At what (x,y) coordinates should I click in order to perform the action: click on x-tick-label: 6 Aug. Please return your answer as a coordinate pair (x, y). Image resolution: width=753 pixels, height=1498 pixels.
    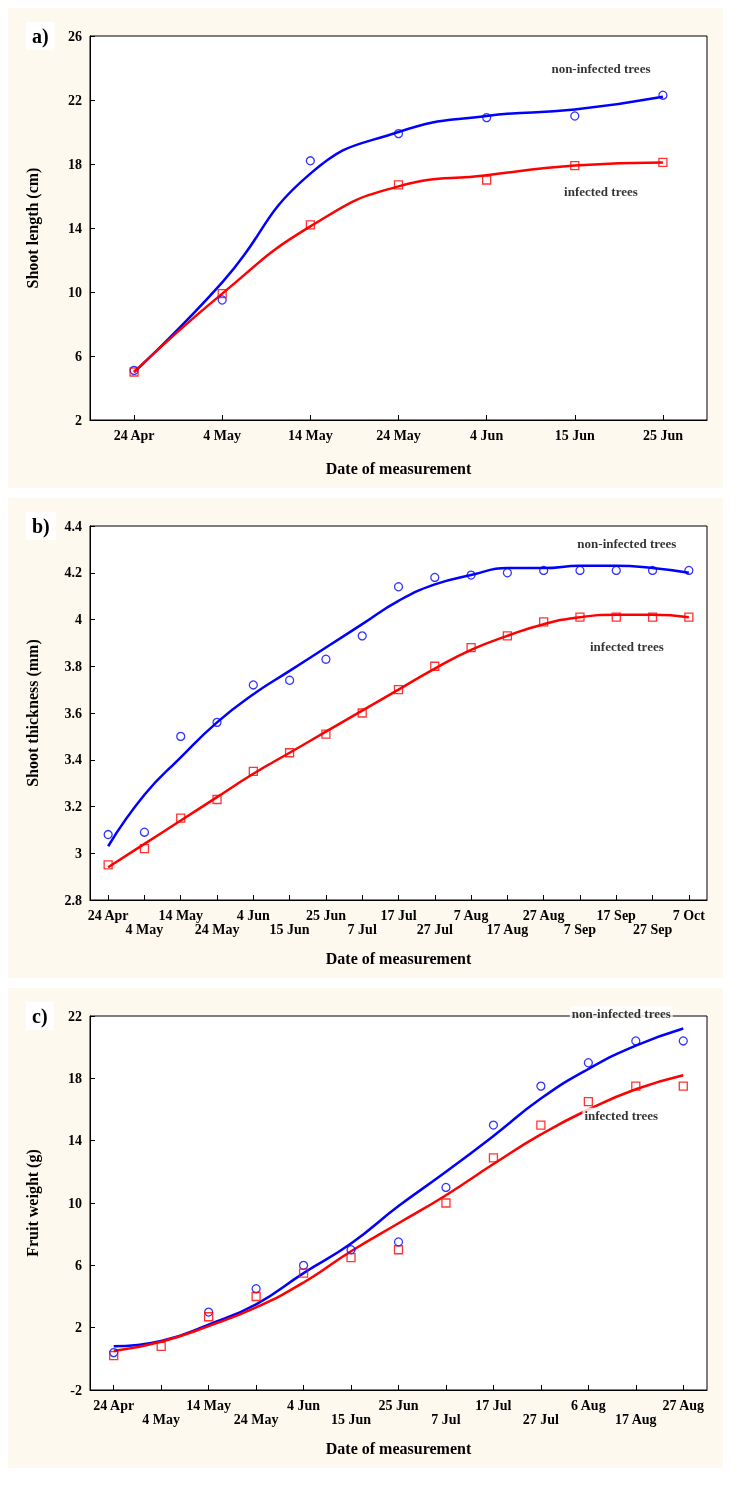
    Looking at the image, I should click on (588, 1405).